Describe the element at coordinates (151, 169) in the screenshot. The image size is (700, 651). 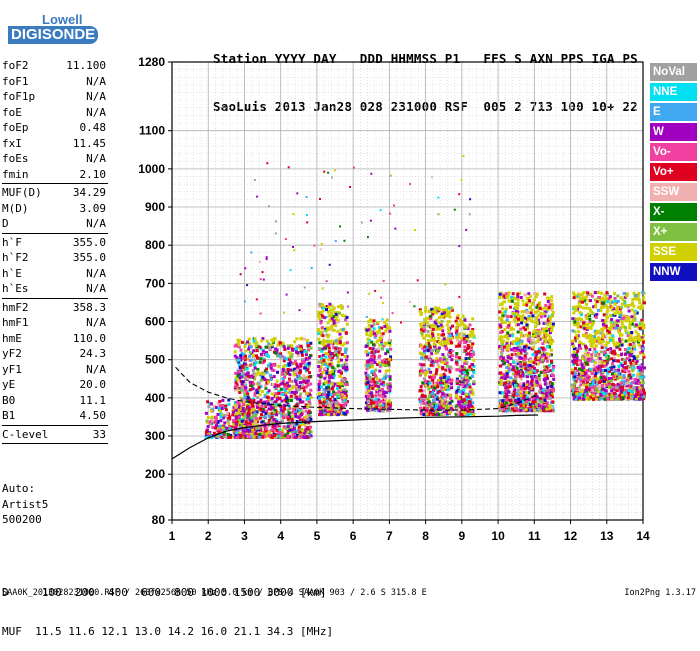
I see `y-tick-label: 1000` at that location.